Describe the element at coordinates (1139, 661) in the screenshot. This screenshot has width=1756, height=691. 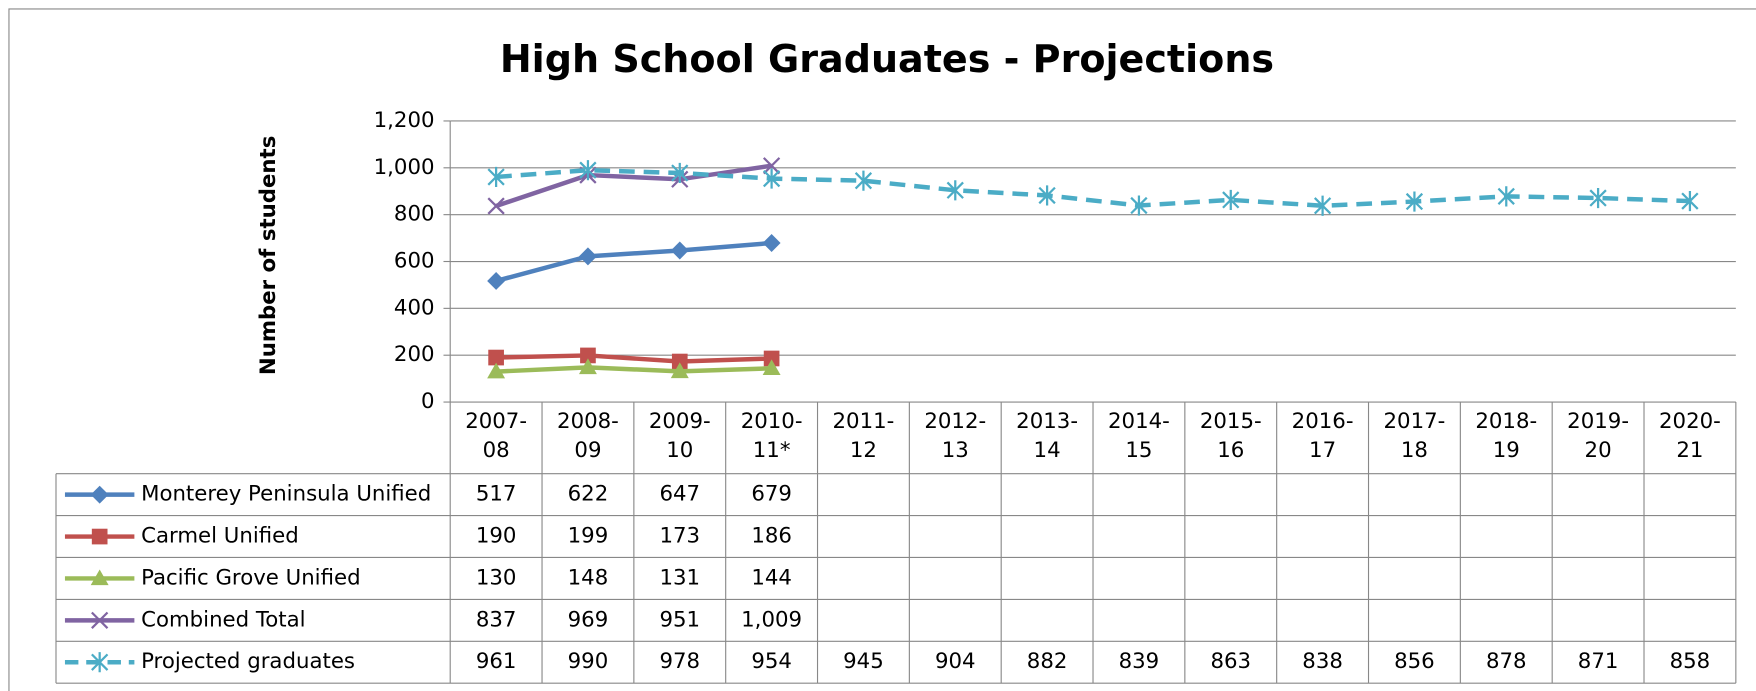
I see `table-value: 839` at that location.